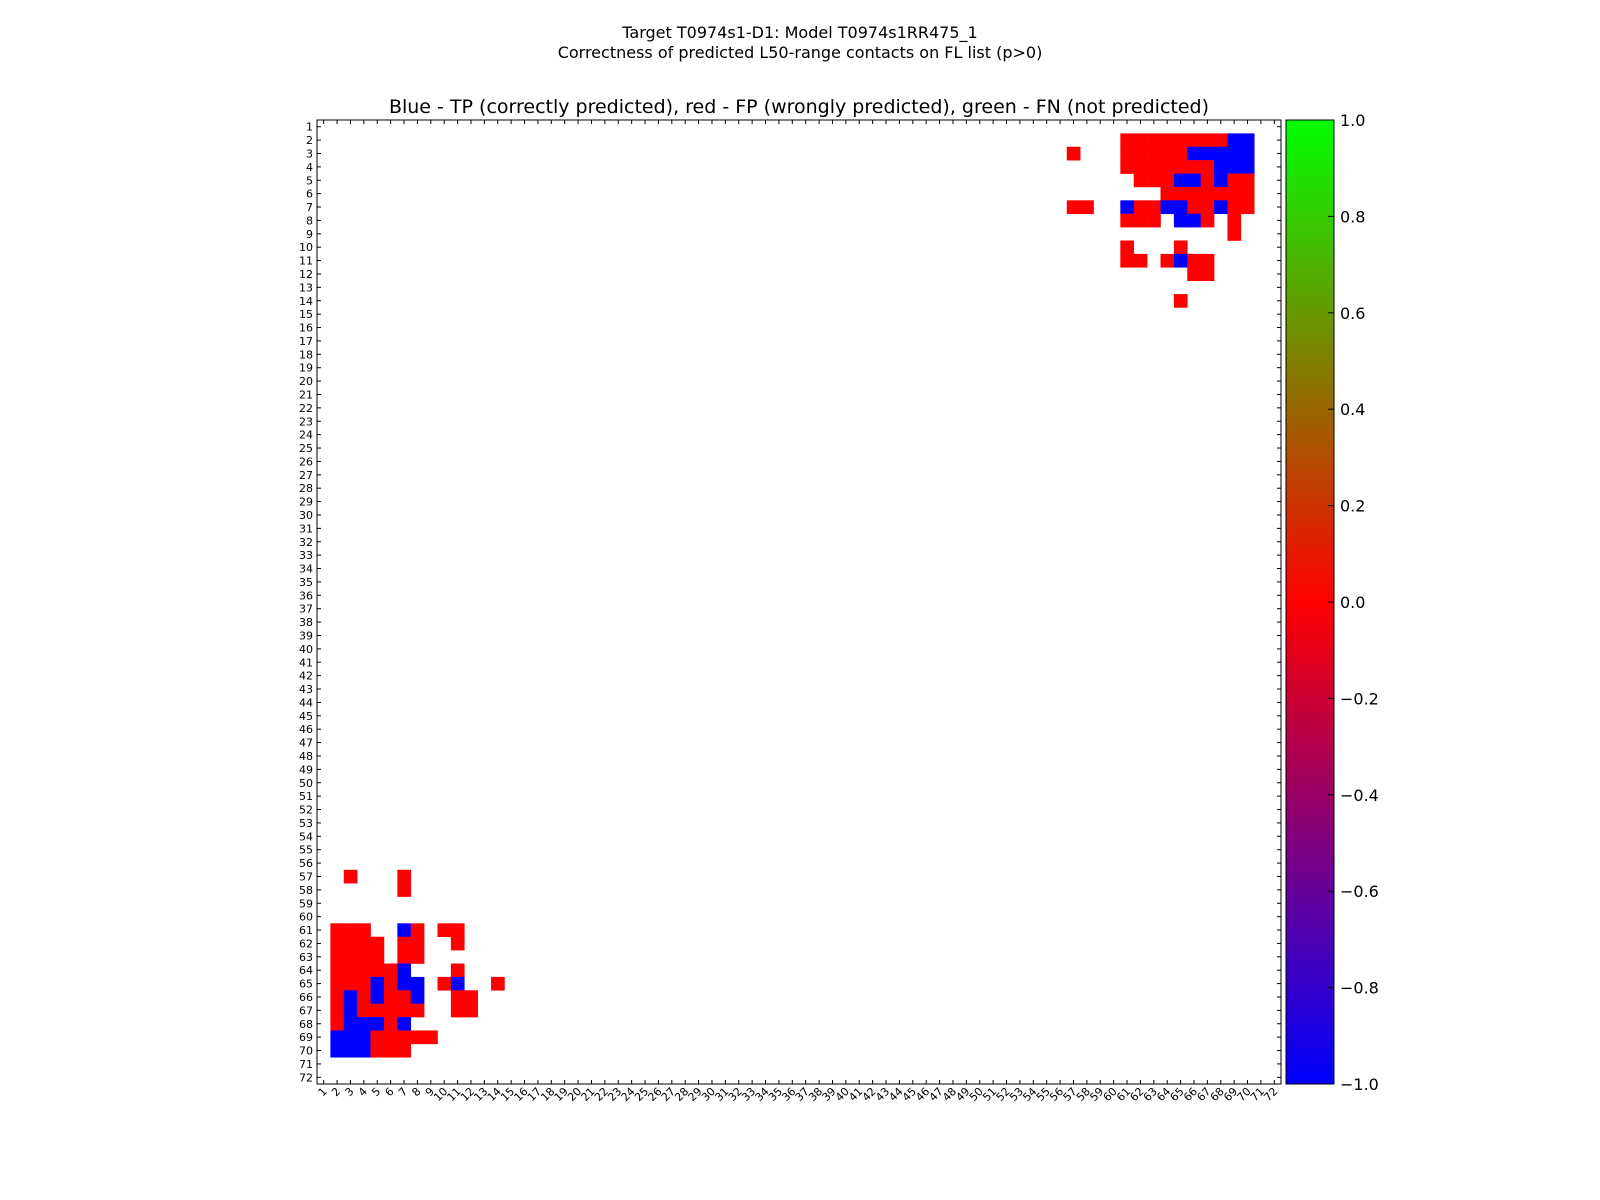 This screenshot has height=1200, width=1600. What do you see at coordinates (1310, 602) in the screenshot?
I see `colorbar` at bounding box center [1310, 602].